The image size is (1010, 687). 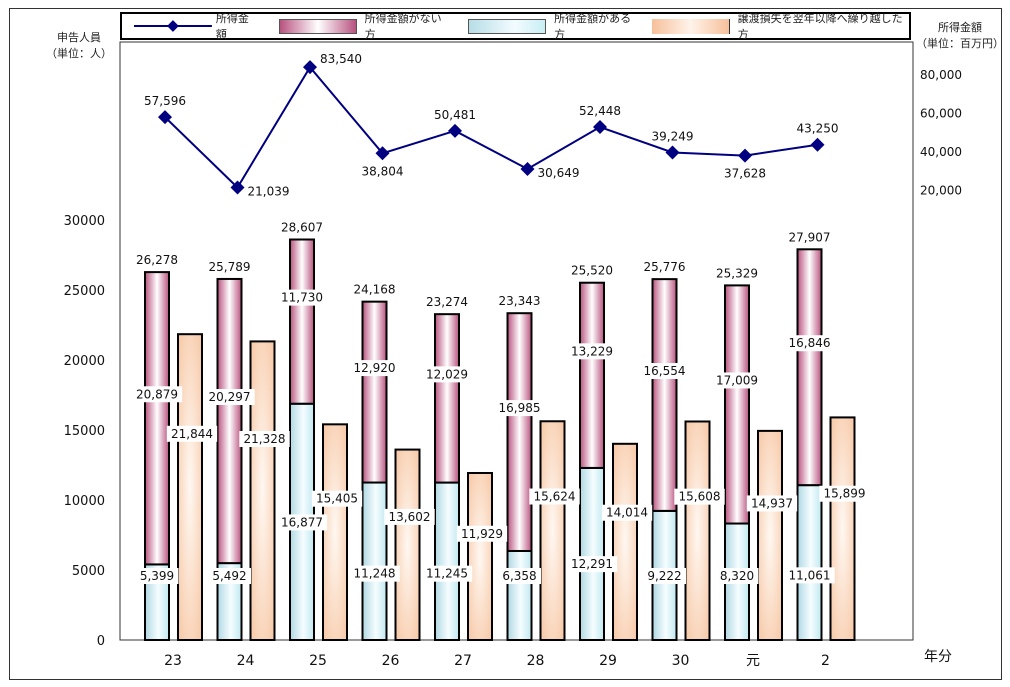 I want to click on data-label-text: 11,061, so click(x=810, y=575).